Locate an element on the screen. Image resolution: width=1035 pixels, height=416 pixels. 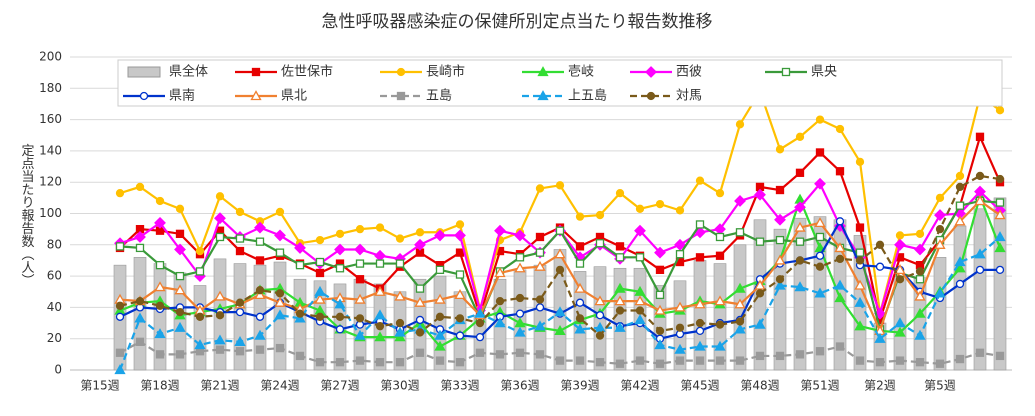
x-tick-label: 第48週 is located at coordinates (759, 386).